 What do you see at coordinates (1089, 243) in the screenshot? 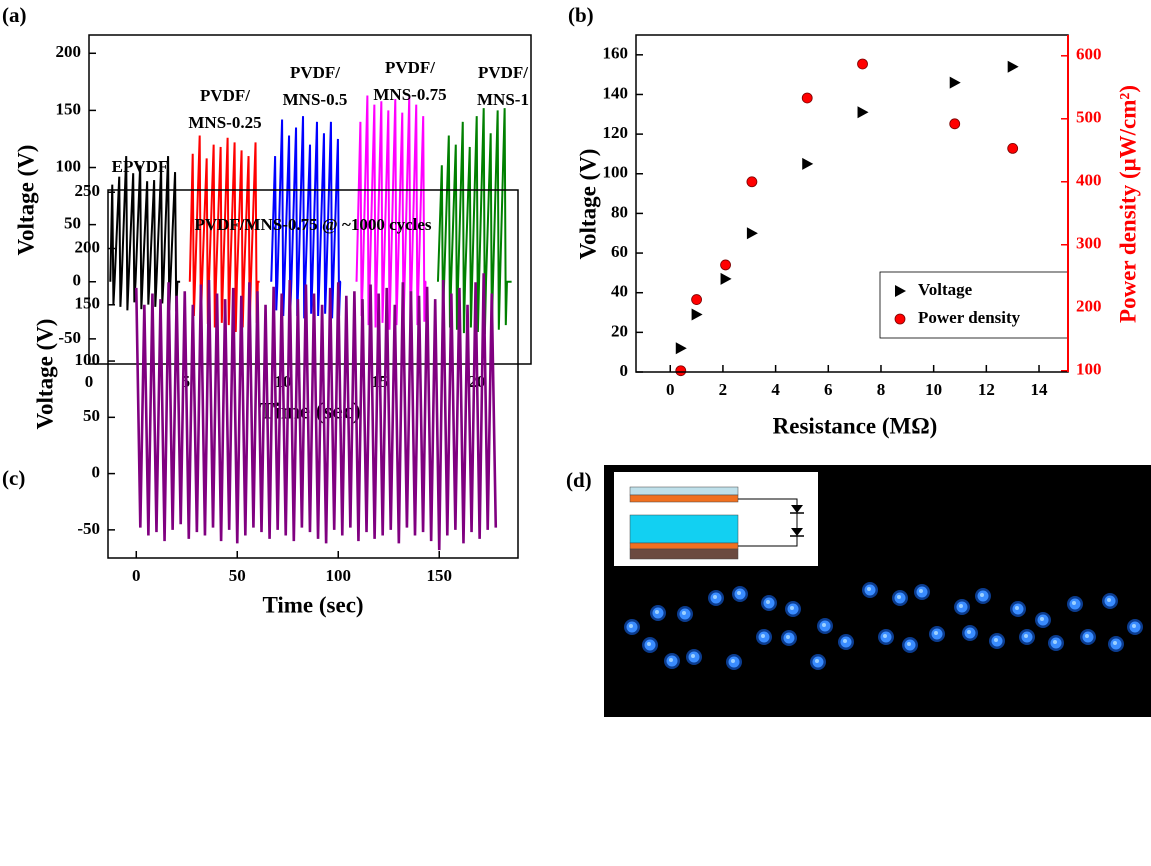
I see `y2-tick-label: 300` at bounding box center [1089, 243].